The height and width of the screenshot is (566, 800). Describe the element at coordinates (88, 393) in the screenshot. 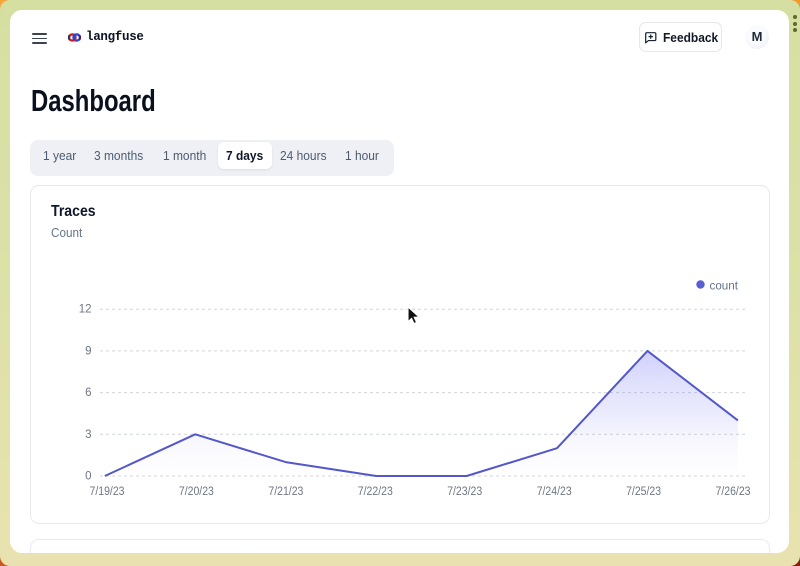

I see `svg-text: 6` at that location.